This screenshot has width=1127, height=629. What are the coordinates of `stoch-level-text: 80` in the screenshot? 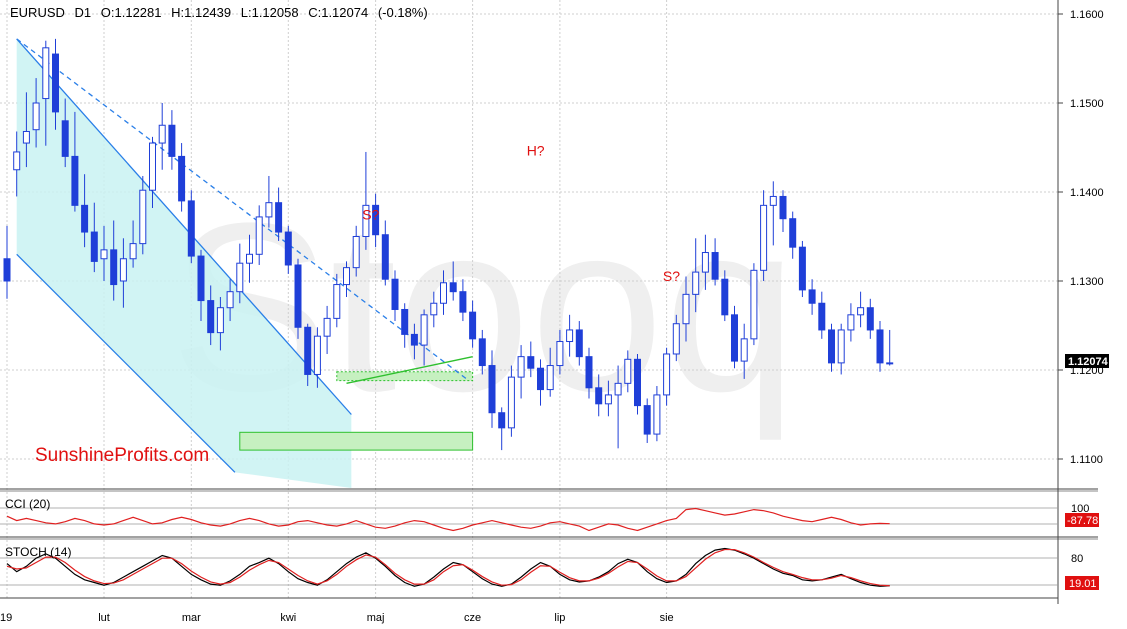 It's located at (1077, 559).